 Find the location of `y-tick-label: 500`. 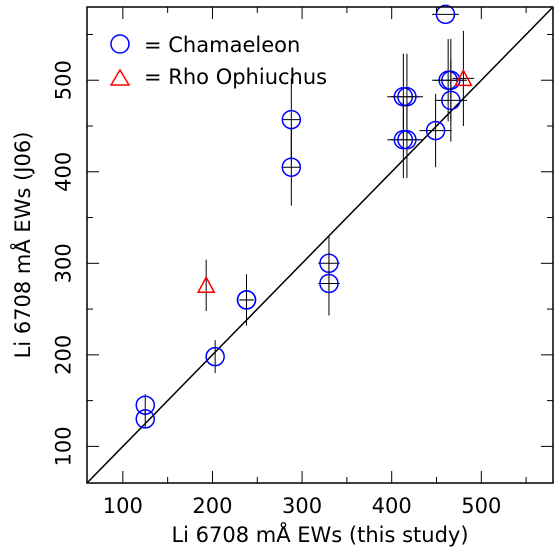

y-tick-label: 500 is located at coordinates (63, 80).